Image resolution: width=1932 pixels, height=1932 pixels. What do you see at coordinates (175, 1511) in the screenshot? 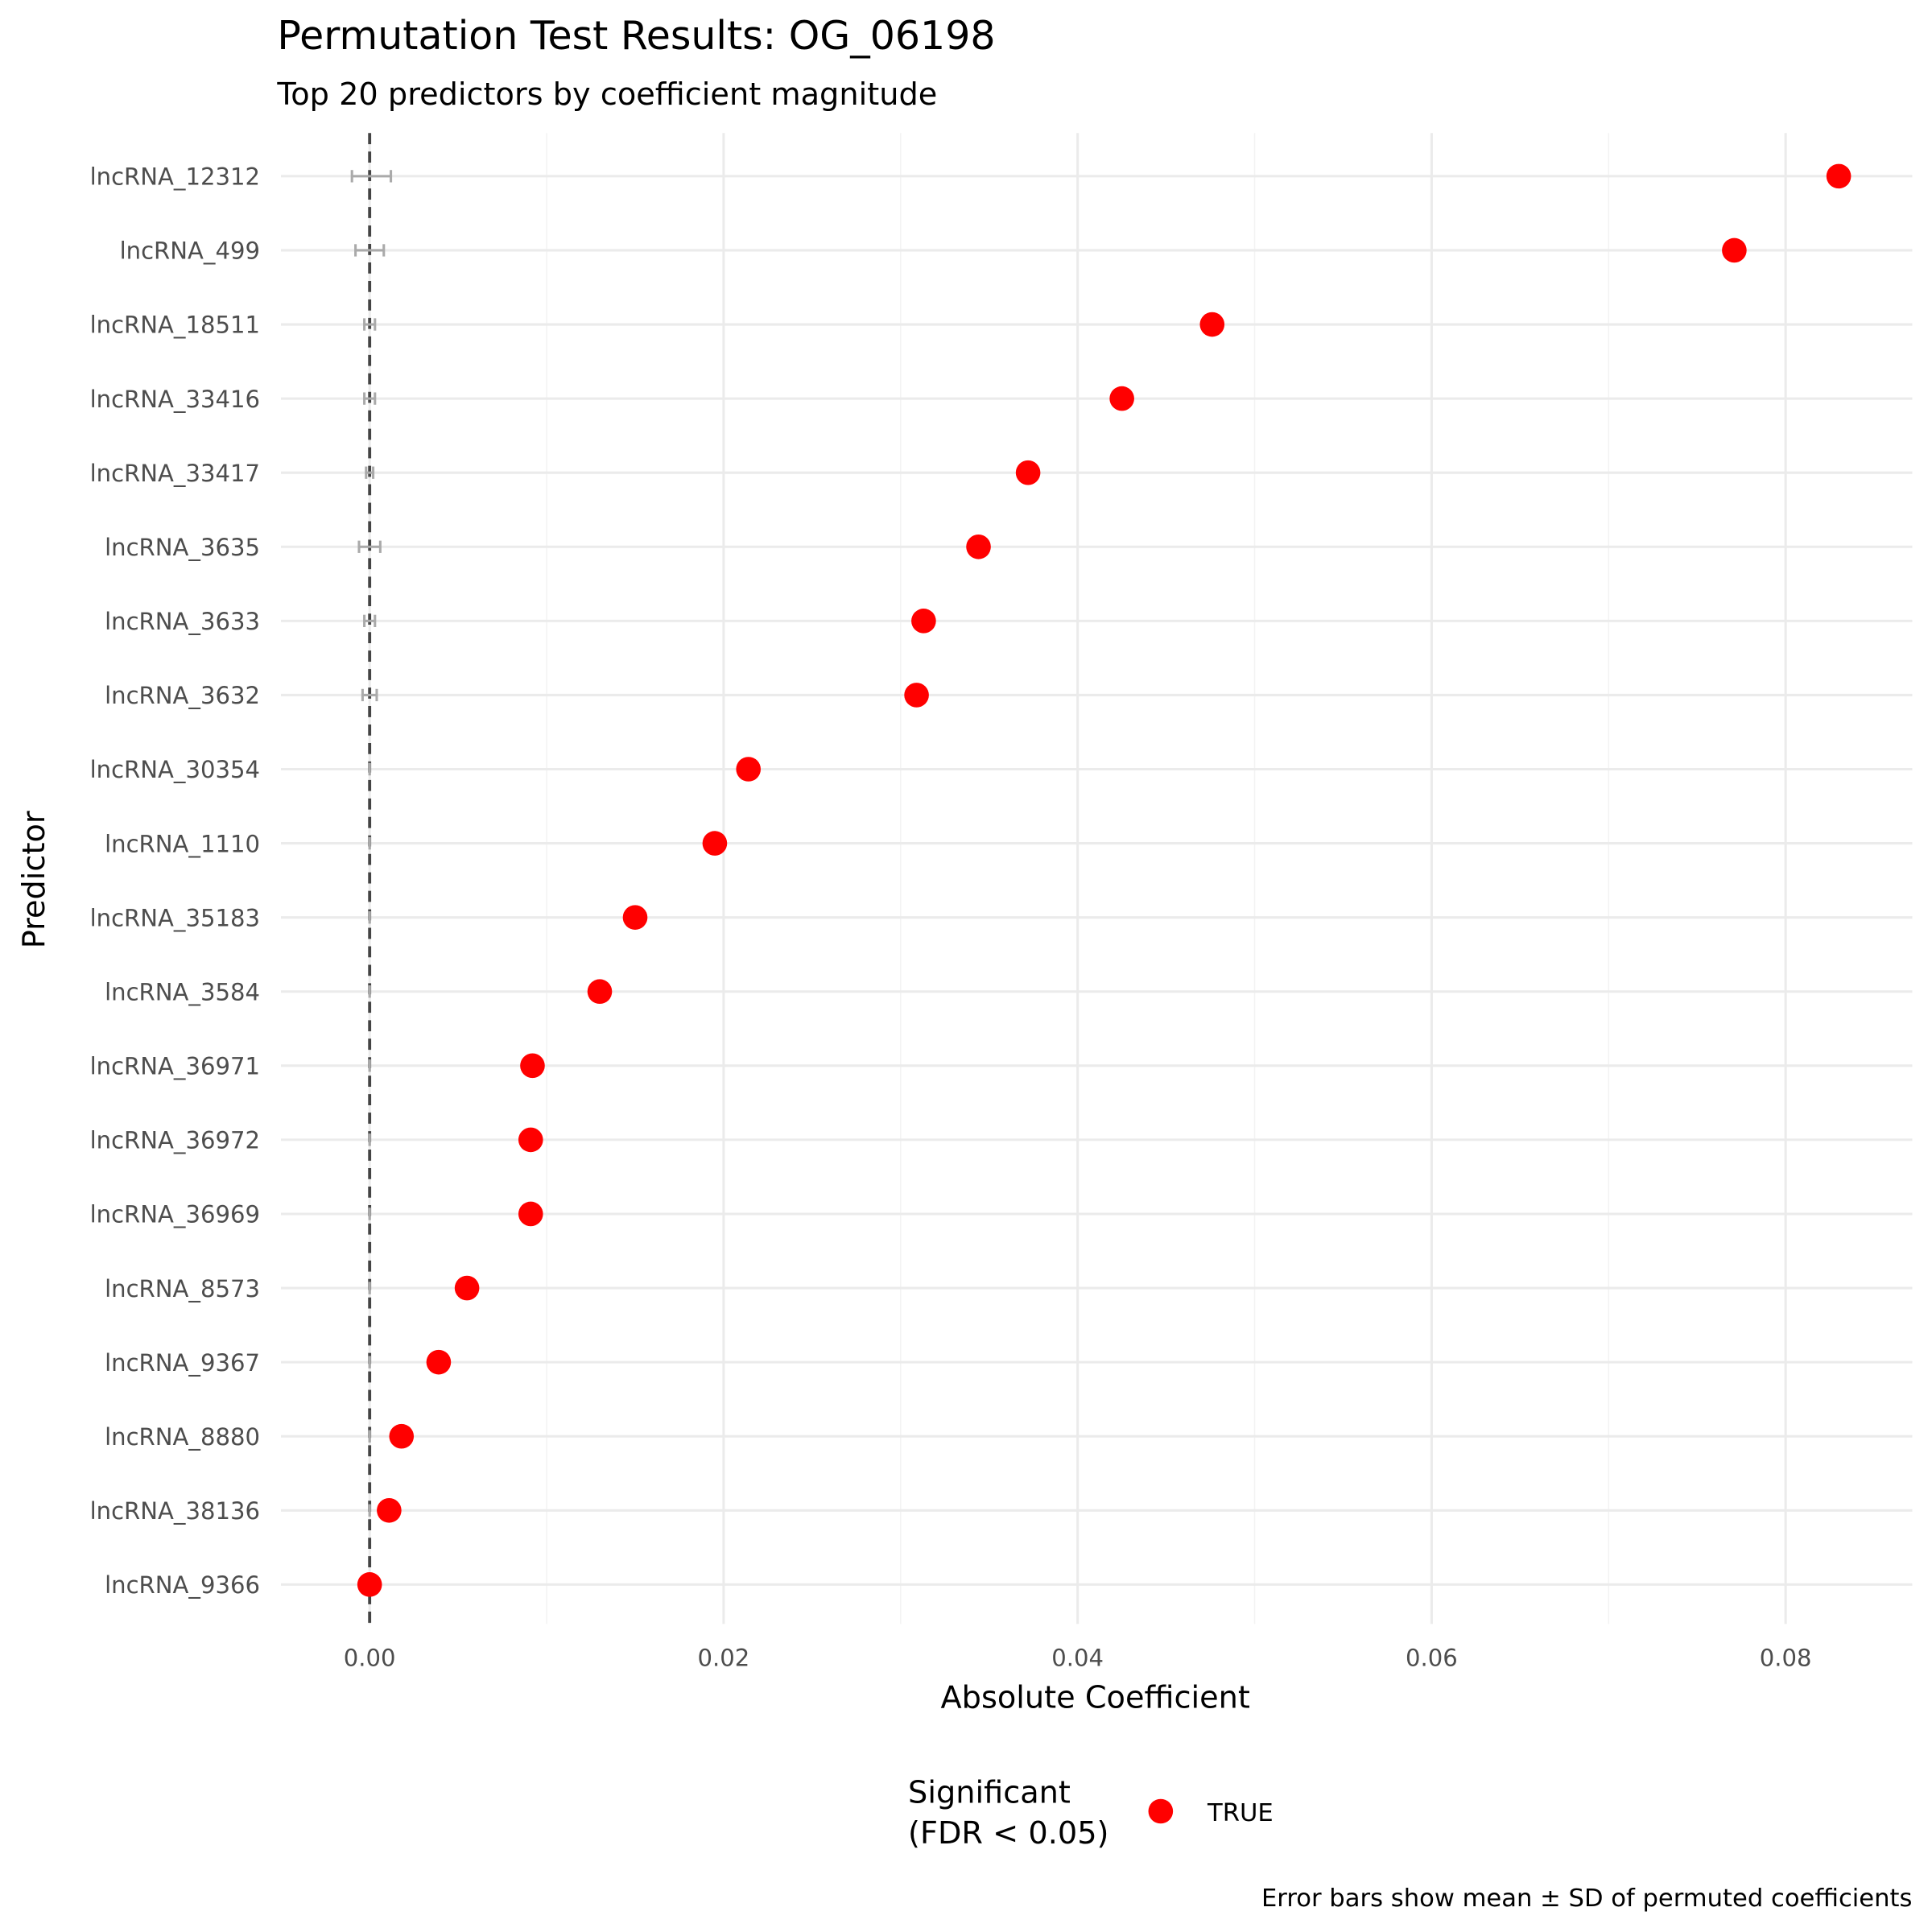
I see `y-tick-label: lncRNA_38136` at bounding box center [175, 1511].